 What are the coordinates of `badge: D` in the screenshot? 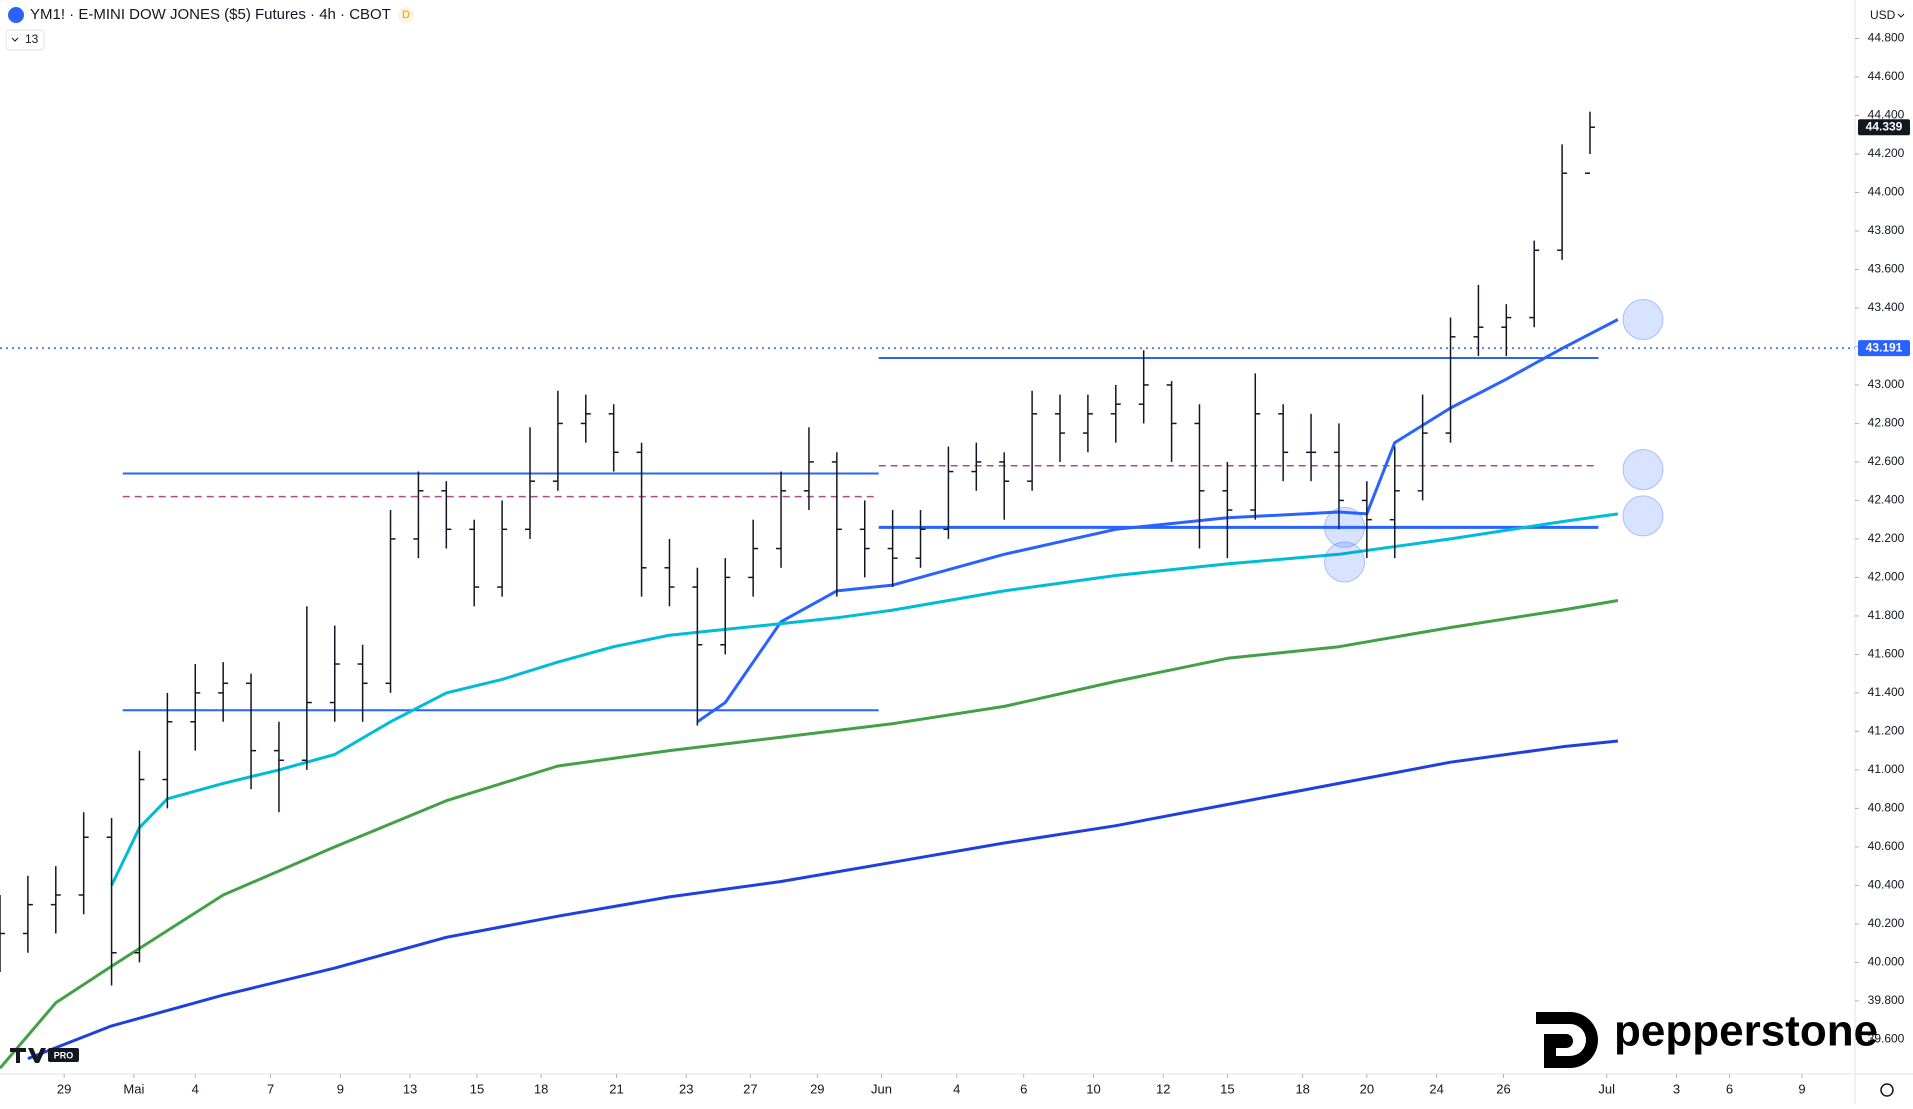 It's located at (406, 15).